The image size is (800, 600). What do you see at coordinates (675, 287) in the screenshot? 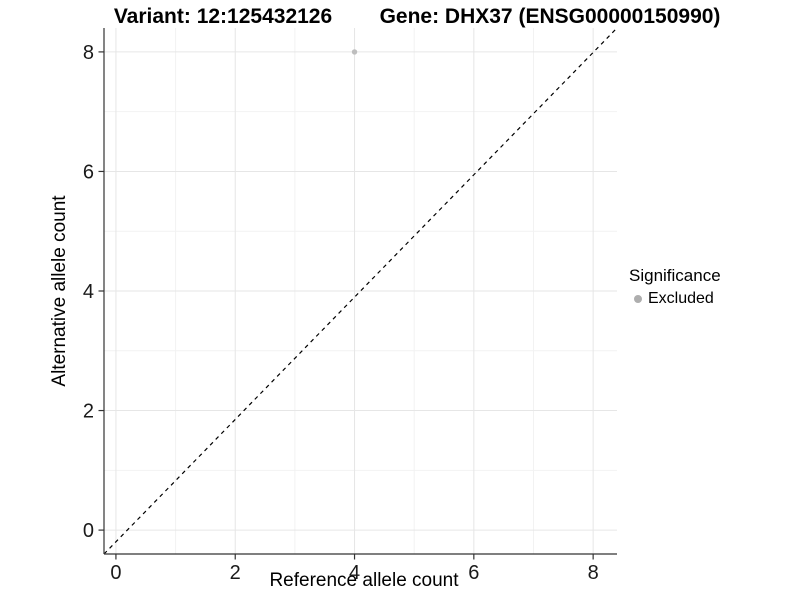
I see `legend: Significance Excluded` at bounding box center [675, 287].